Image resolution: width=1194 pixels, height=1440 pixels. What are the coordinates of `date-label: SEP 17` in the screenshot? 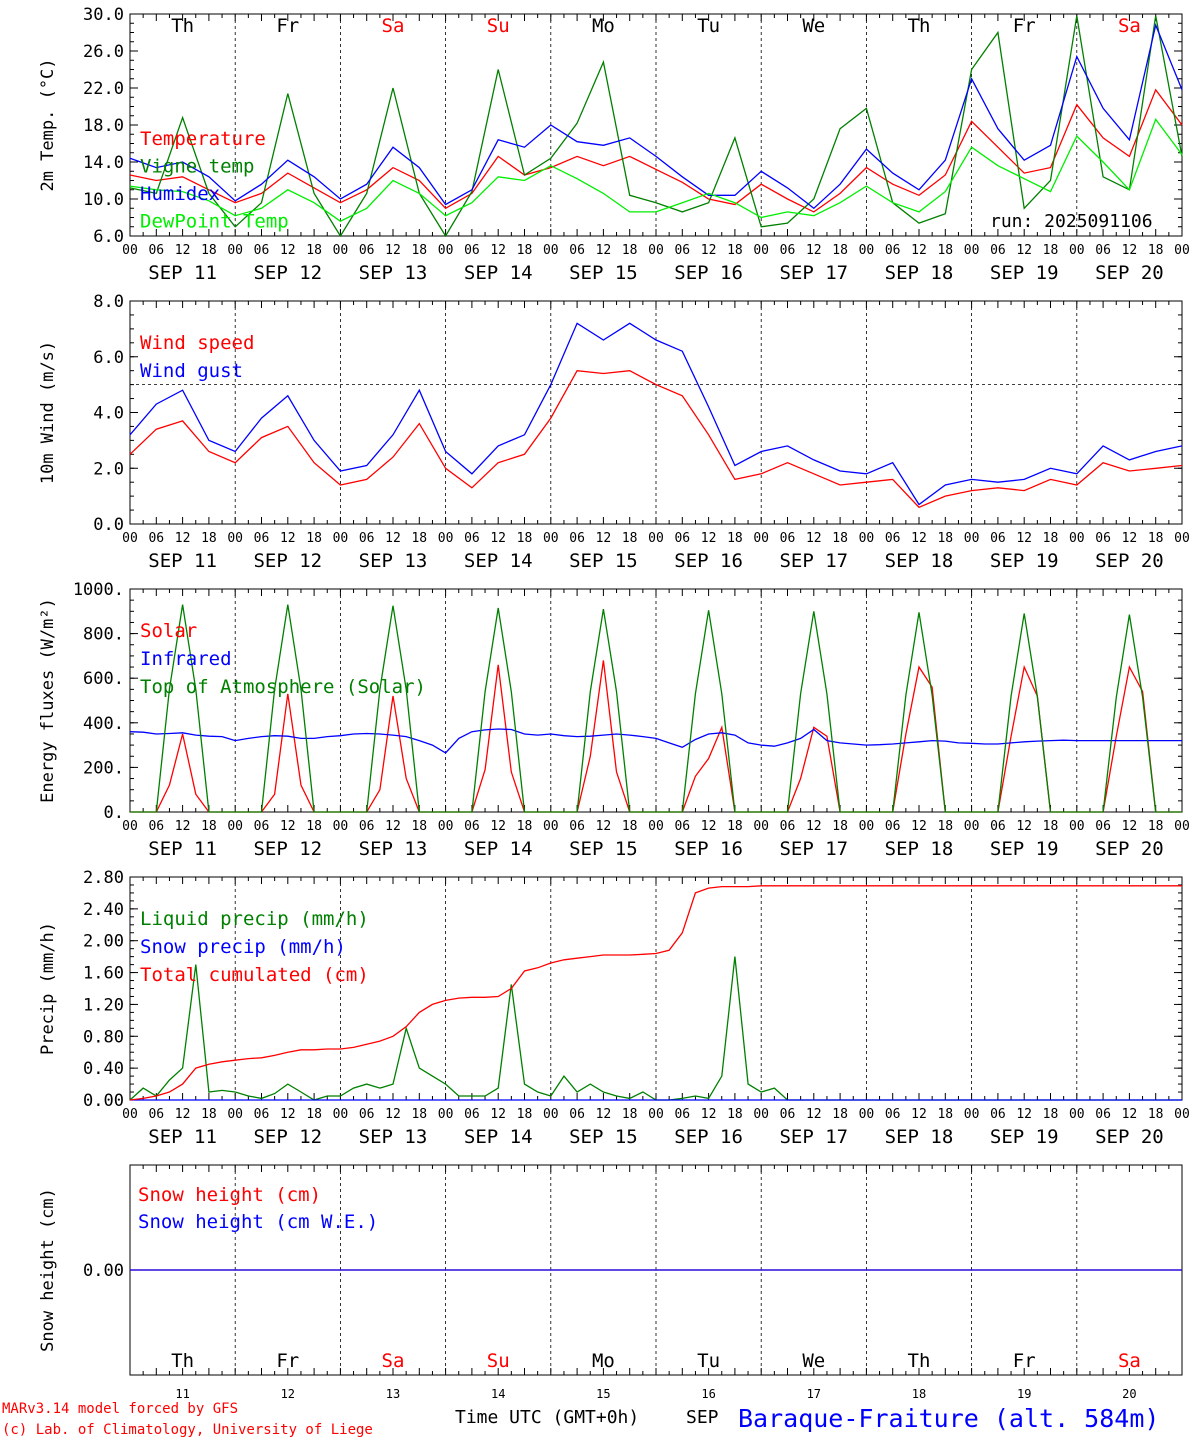 It's located at (813, 561).